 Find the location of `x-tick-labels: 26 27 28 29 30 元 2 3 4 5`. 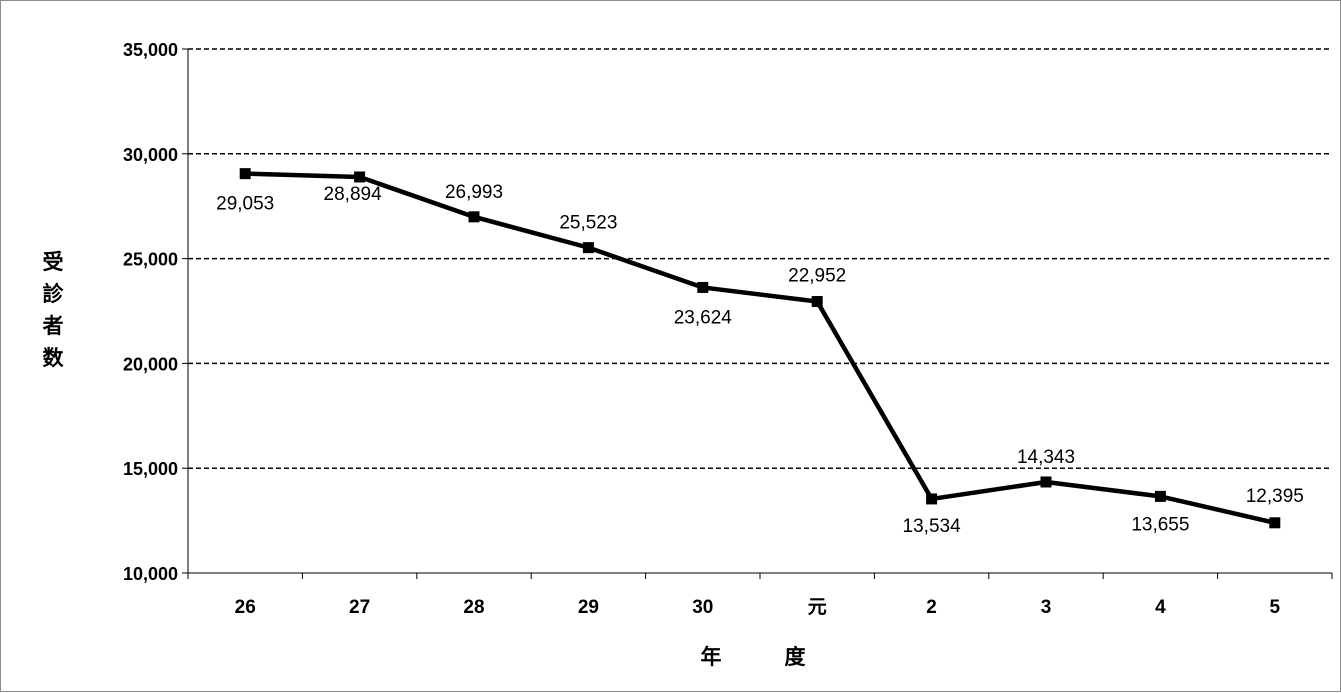

x-tick-labels: 26 27 28 29 30 元 2 3 4 5 is located at coordinates (758, 607).